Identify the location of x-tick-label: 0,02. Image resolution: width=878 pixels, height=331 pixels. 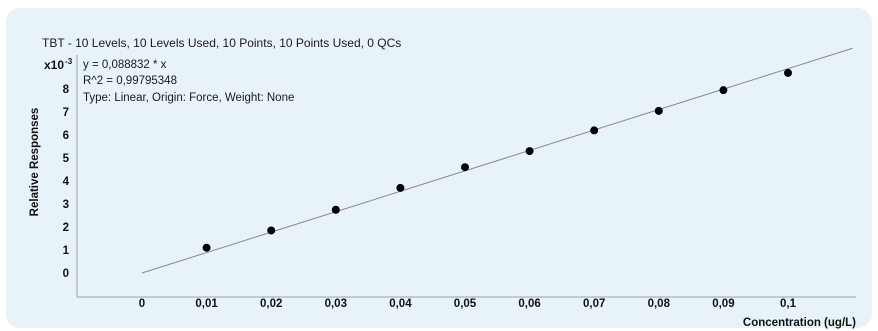
(271, 304).